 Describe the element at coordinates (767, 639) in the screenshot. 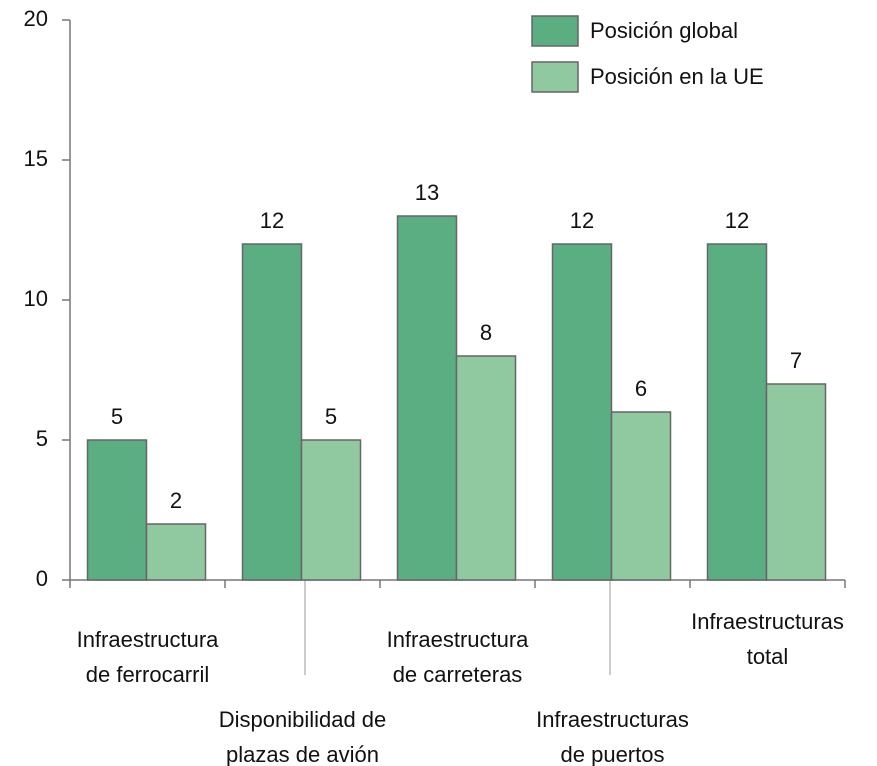

I see `x-tick-label: Infraestructuras total` at that location.